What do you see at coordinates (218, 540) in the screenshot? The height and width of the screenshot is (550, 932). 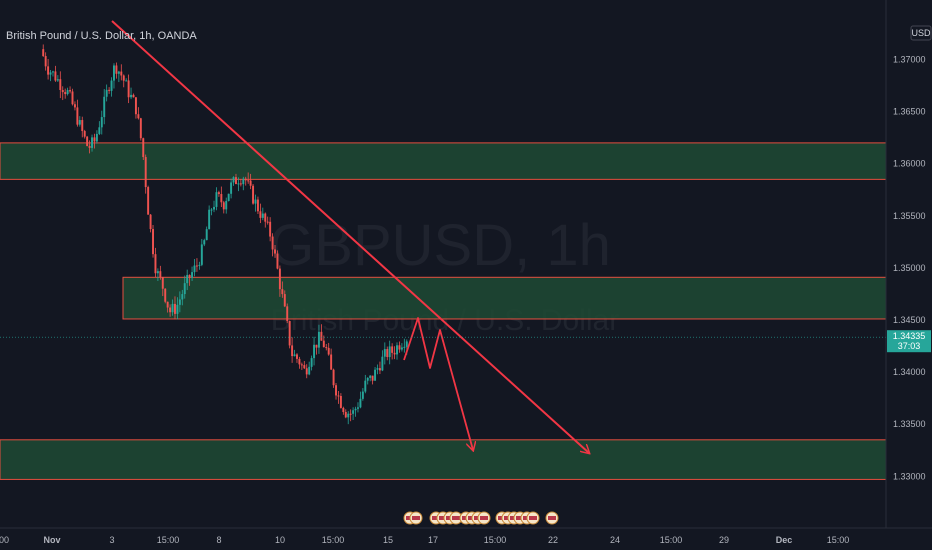 I see `x-tick-label: 8` at bounding box center [218, 540].